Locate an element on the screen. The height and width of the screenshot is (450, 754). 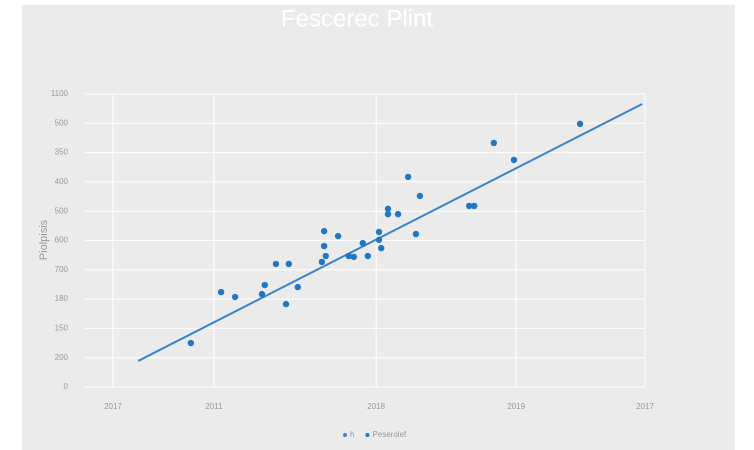
legend-label: Peserolef is located at coordinates (389, 434).